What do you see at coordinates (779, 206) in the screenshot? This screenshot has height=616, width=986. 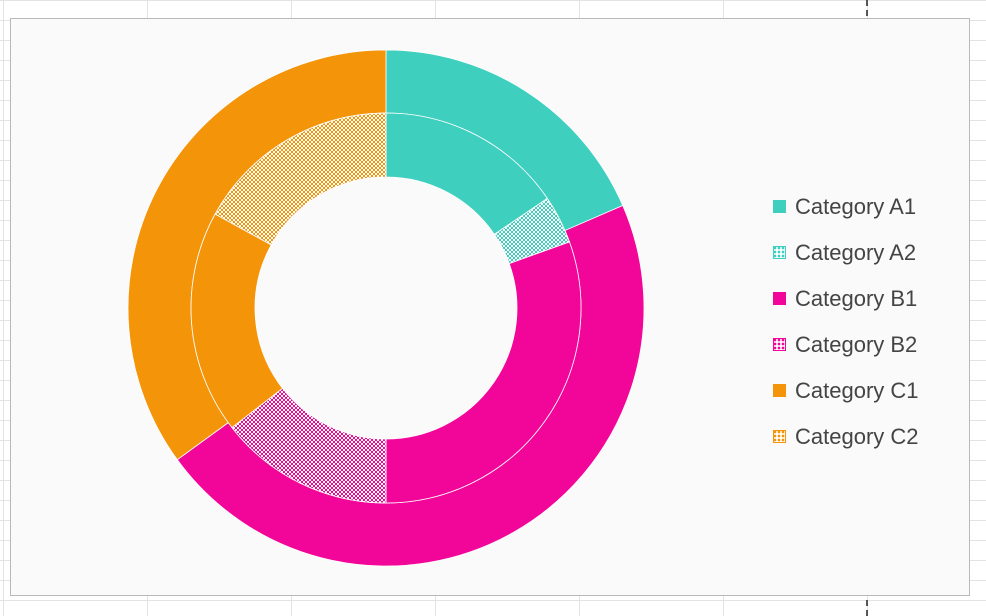 I see `legend-swatch-category-a1` at bounding box center [779, 206].